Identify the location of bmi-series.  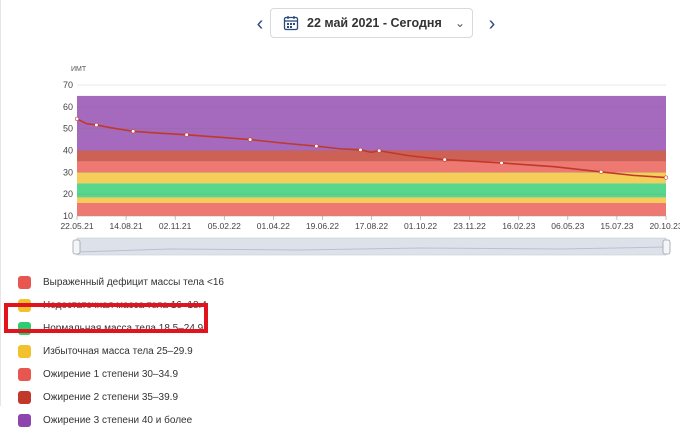
(371, 148).